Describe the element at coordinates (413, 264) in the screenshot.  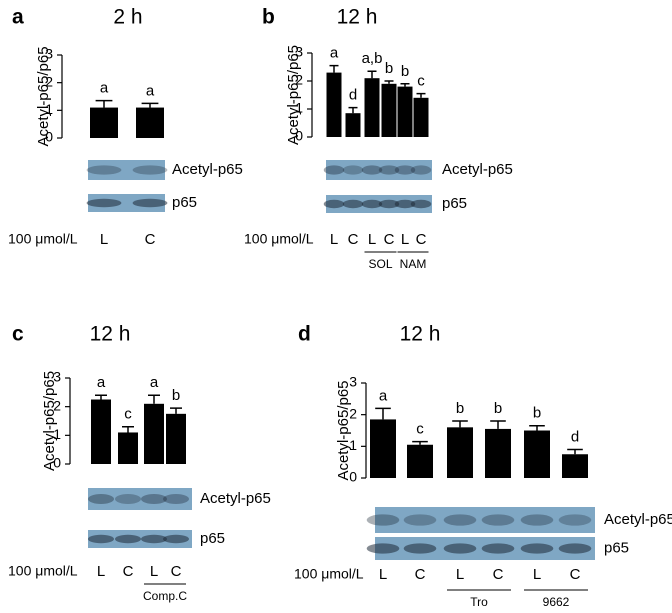
I see `group-label: NAM` at that location.